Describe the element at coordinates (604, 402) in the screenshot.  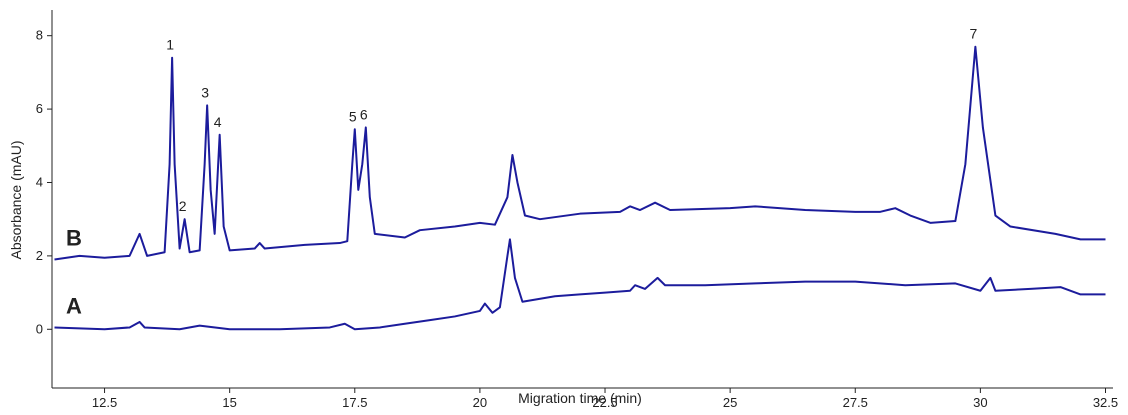
I see `x-tick-label: 22.5` at that location.